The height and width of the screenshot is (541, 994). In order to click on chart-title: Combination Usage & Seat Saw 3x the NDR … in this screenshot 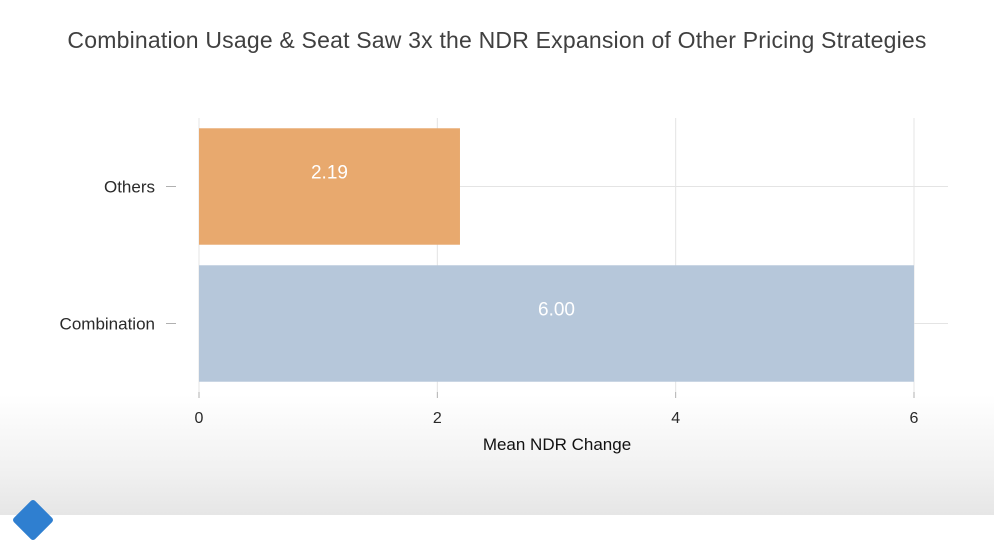, I will do `click(497, 40)`.